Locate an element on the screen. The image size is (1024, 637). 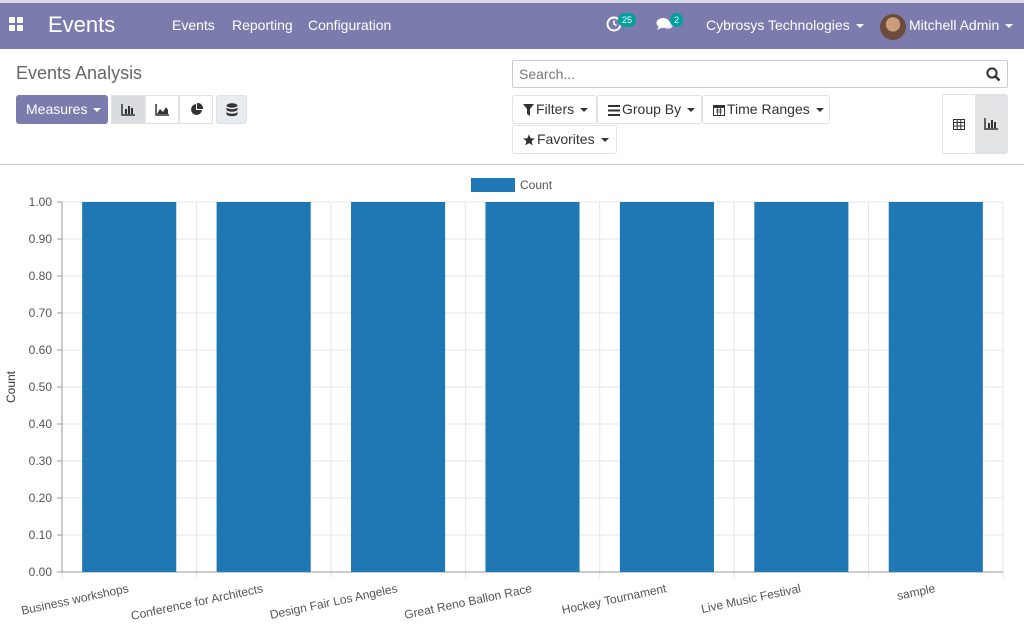
y-tick-label: 0.80 is located at coordinates (41, 276).